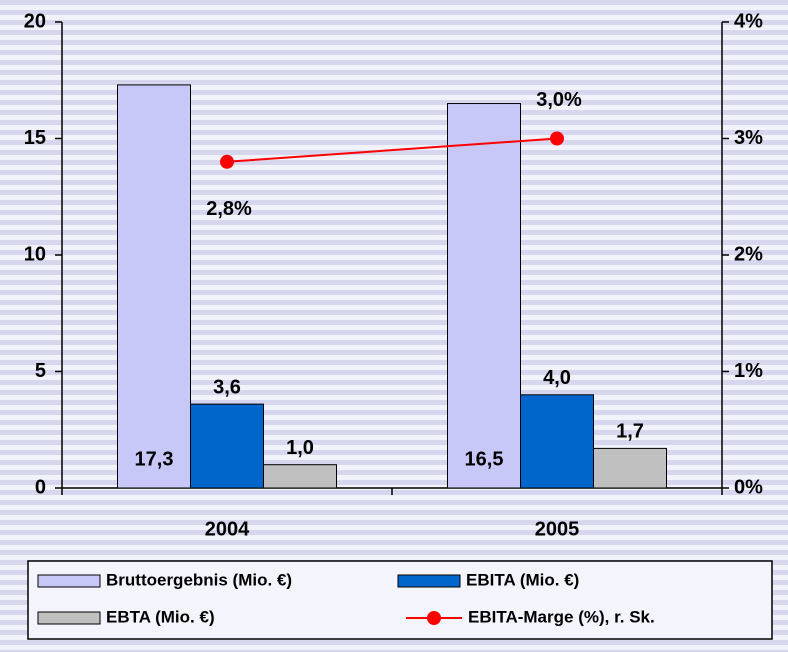 Image resolution: width=788 pixels, height=652 pixels. What do you see at coordinates (557, 529) in the screenshot?
I see `x-tick-label: 2005` at bounding box center [557, 529].